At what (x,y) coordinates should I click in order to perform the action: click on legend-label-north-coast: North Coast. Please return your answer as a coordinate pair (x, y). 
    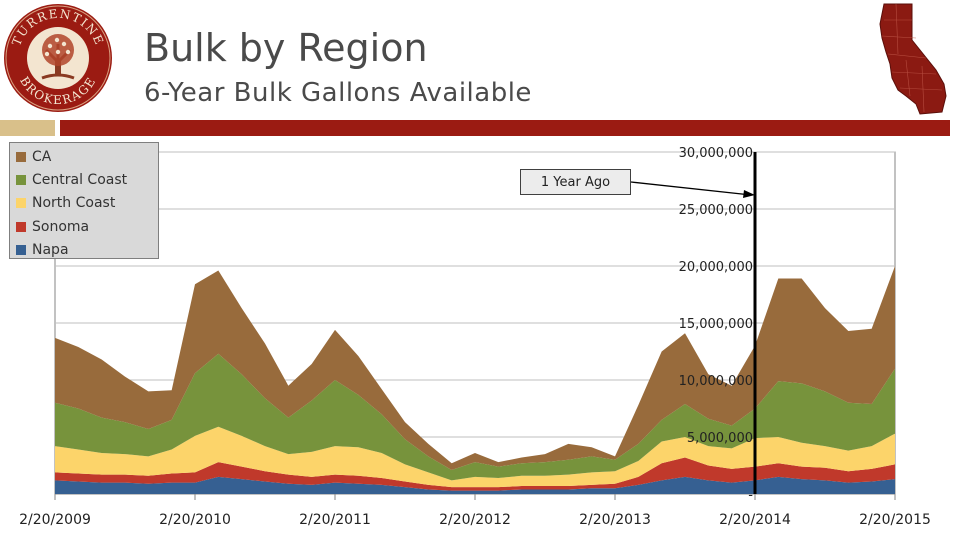
    Looking at the image, I should click on (74, 203).